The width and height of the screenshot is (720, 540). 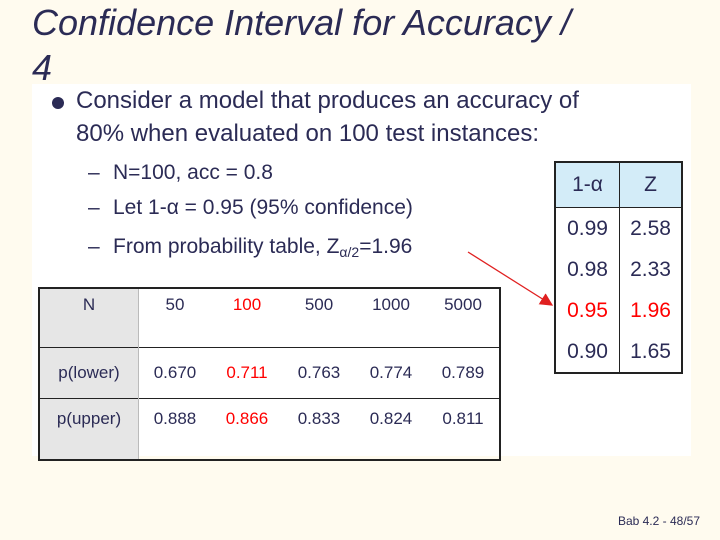 I want to click on subpoint-2: – Let 1-α = 0.95 (95% confidence), so click(x=250, y=208).